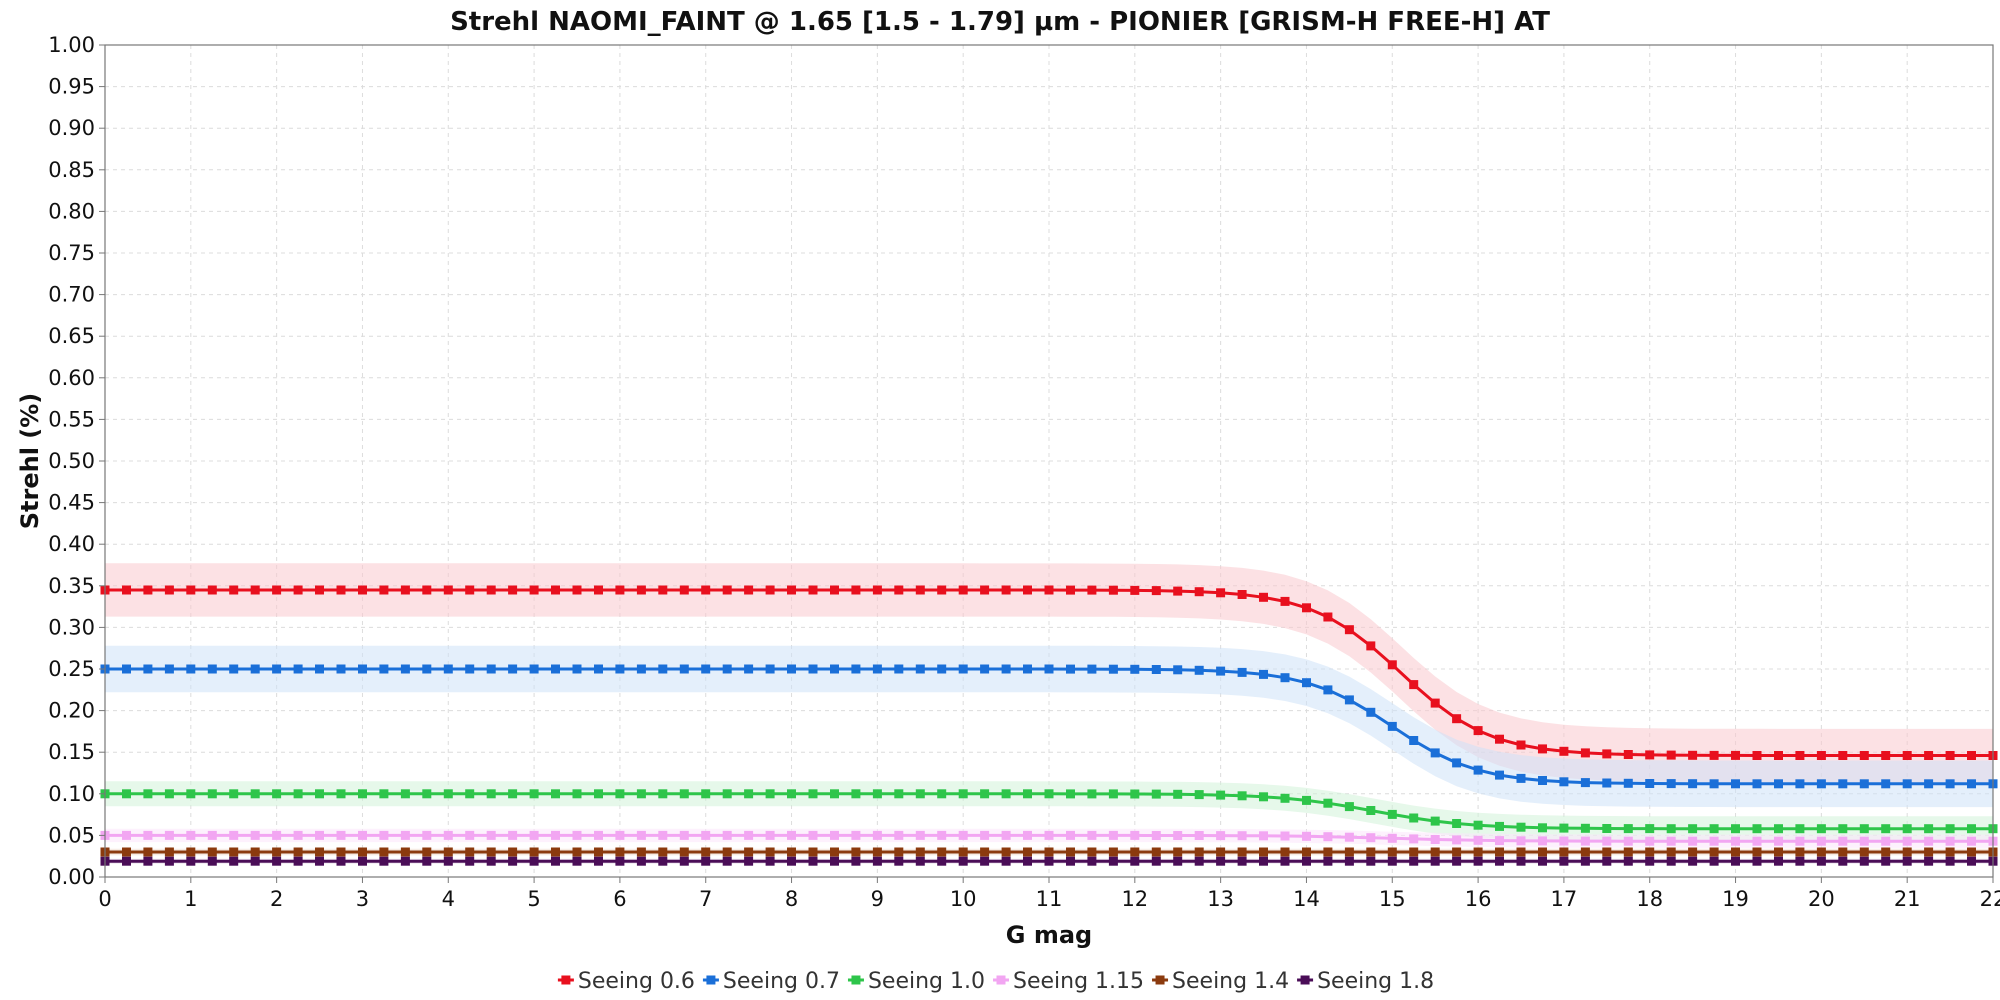 The width and height of the screenshot is (2000, 1000). Describe the element at coordinates (71, 586) in the screenshot. I see `y-tick-label: 0.35` at that location.